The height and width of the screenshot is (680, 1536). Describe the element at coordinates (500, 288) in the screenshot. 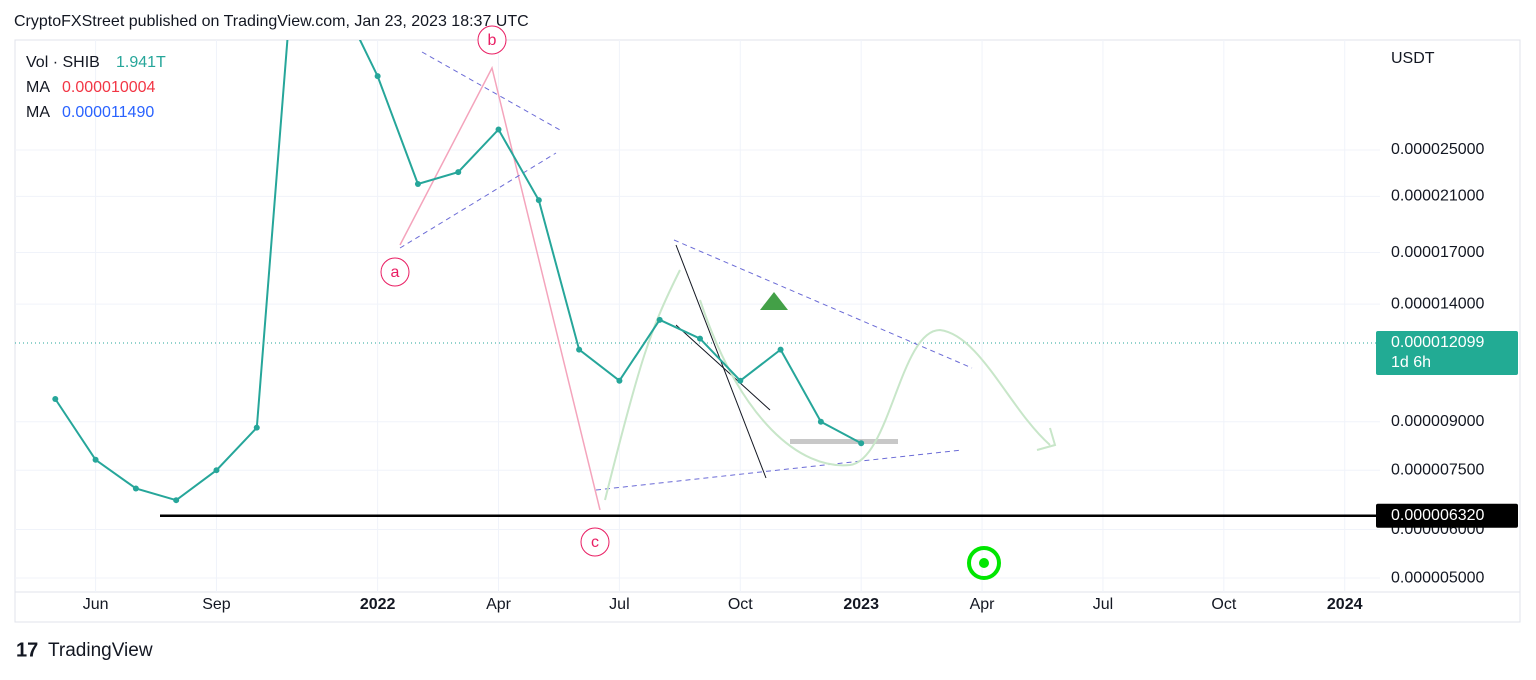

I see `wave-line` at that location.